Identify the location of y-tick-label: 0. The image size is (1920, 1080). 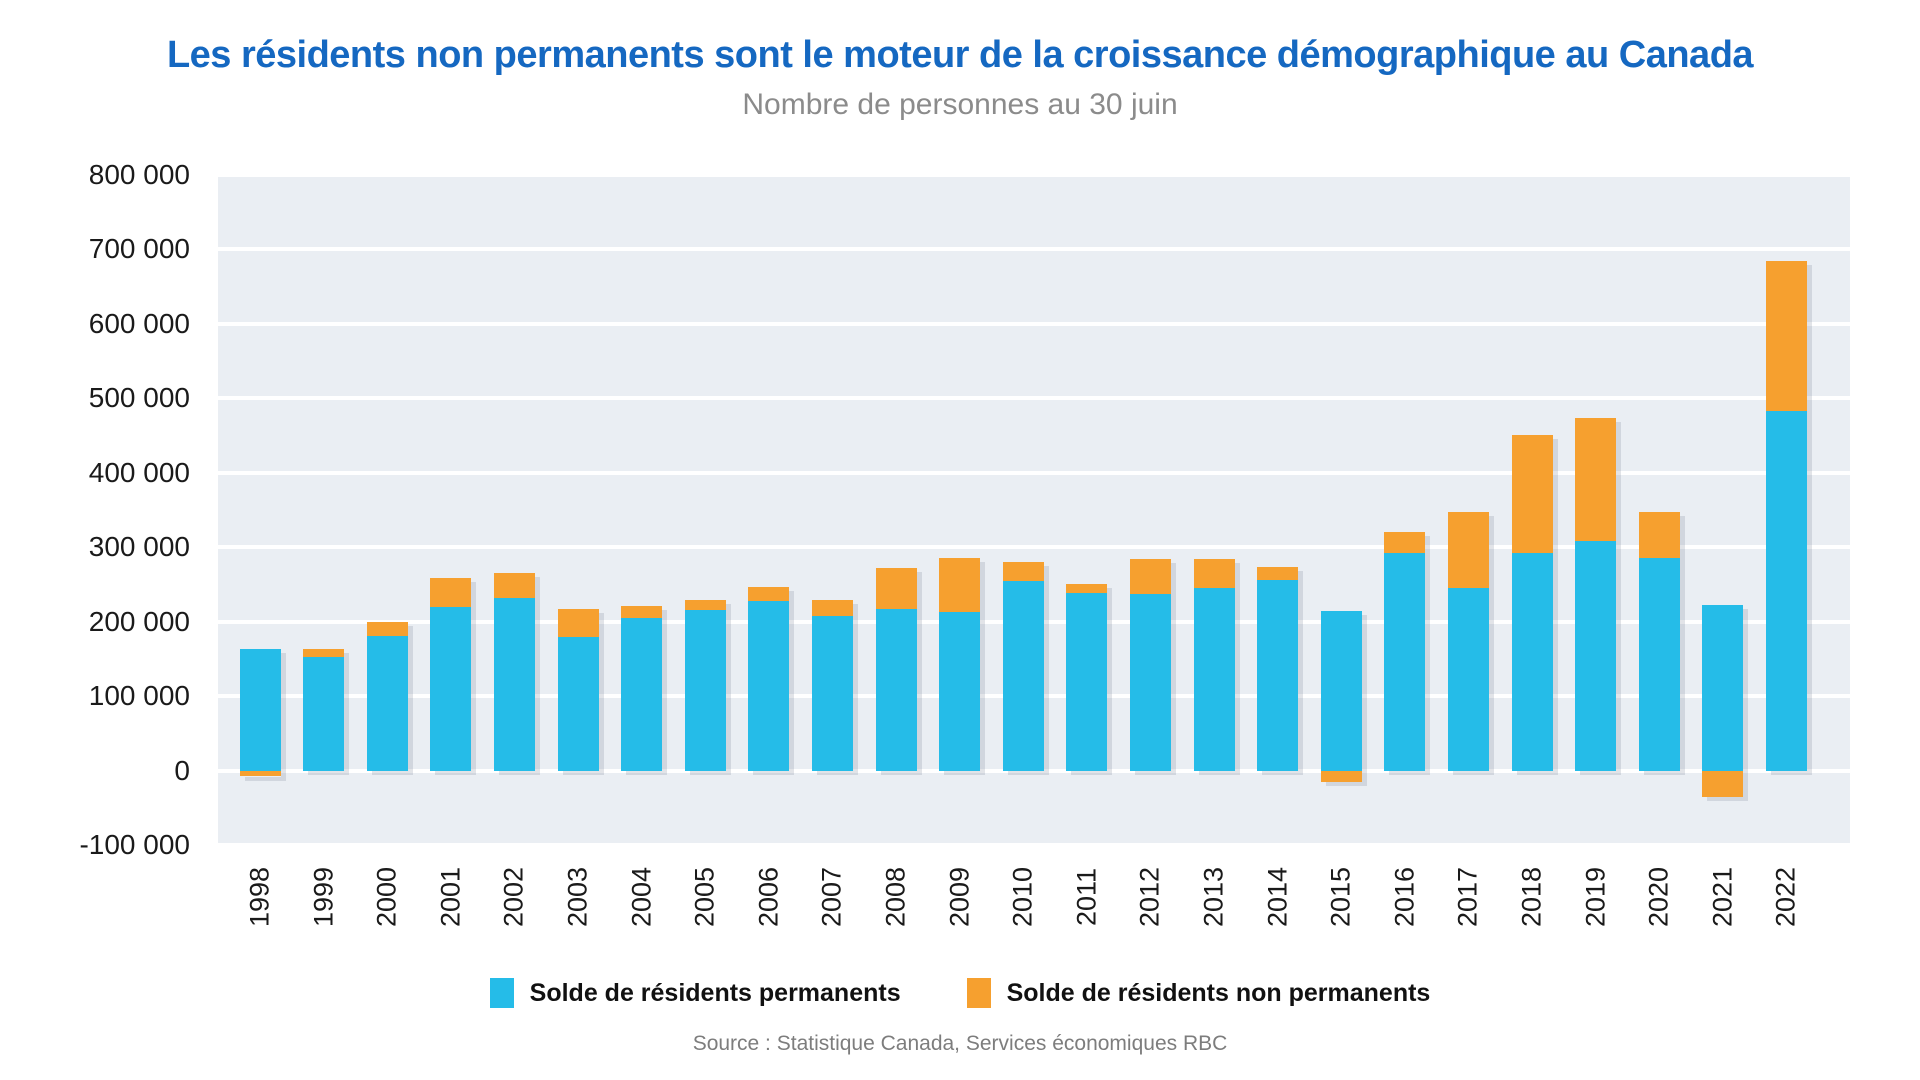
(182, 770).